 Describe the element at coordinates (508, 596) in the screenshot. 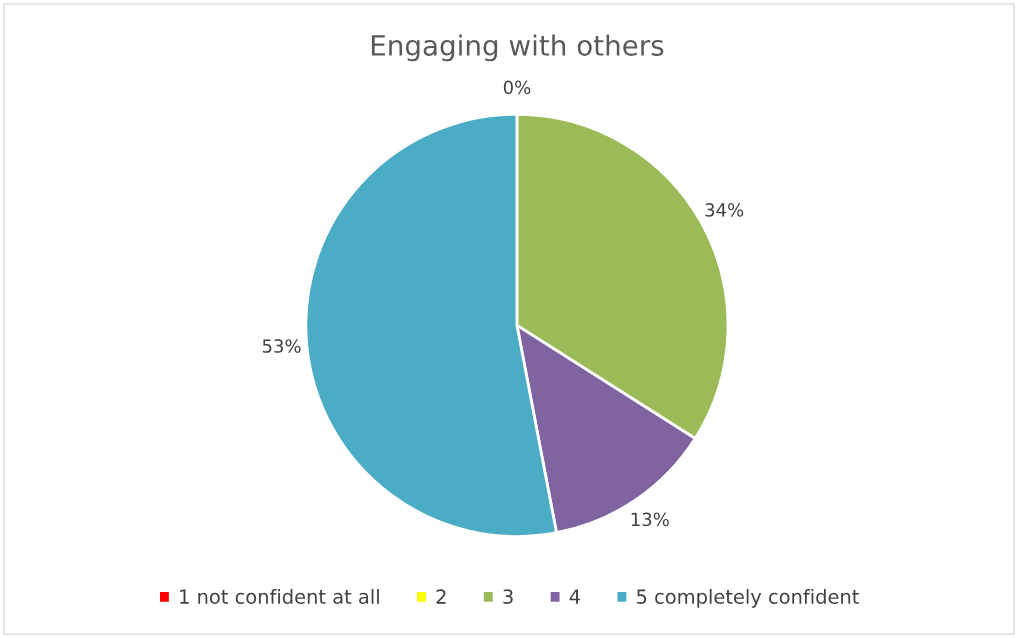

I see `legend-label: 3` at that location.